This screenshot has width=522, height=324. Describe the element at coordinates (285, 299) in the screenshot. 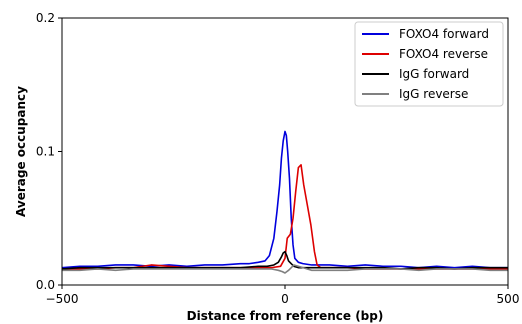

I see `x-tick-label: 0` at that location.